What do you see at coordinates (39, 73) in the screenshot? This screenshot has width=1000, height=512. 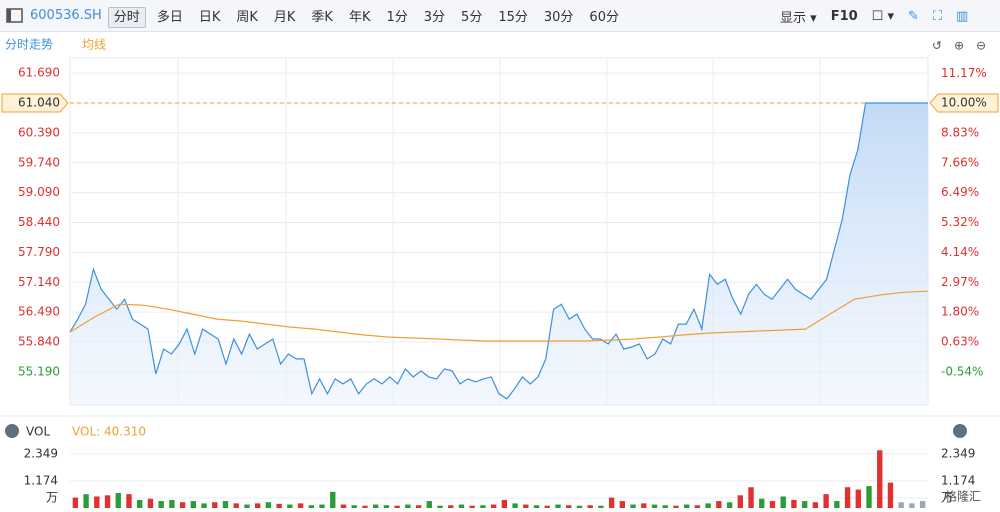 I see `y-tick-label: 61.690` at bounding box center [39, 73].